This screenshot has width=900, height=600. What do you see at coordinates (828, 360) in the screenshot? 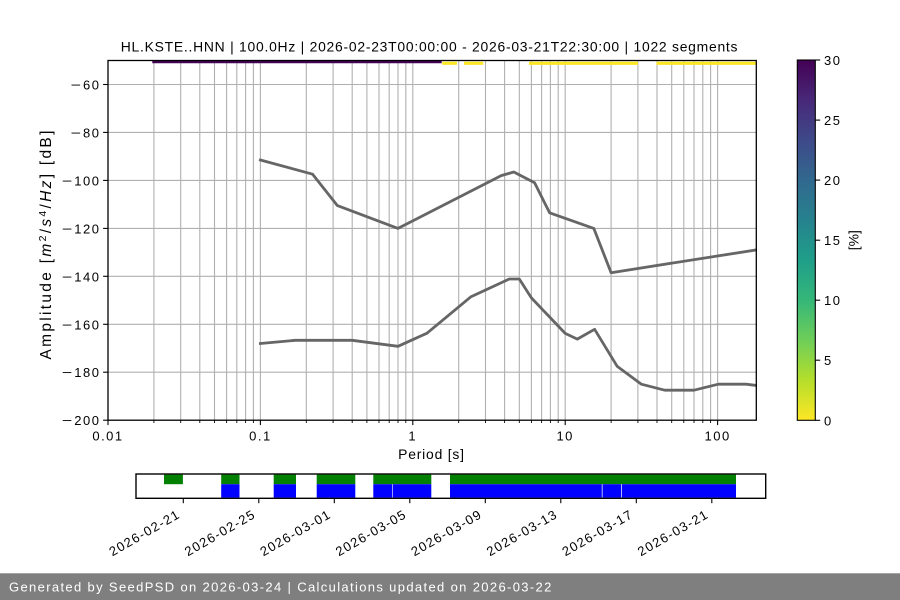
I see `svg-text: 5` at bounding box center [828, 360].